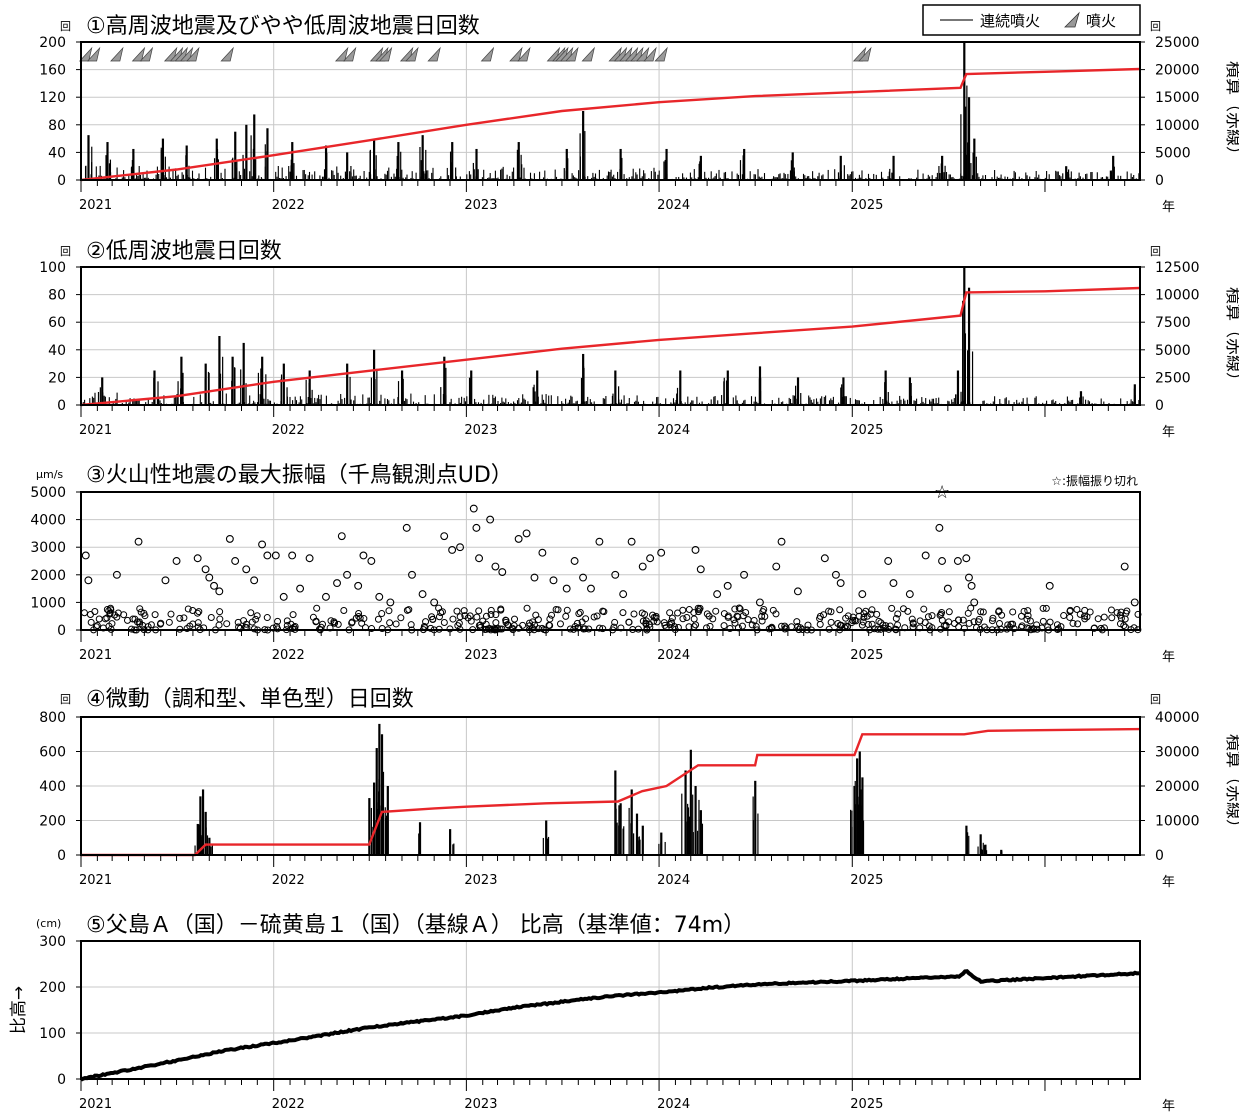 The width and height of the screenshot is (1239, 1113). I want to click on plot-frame, so click(610, 1010).